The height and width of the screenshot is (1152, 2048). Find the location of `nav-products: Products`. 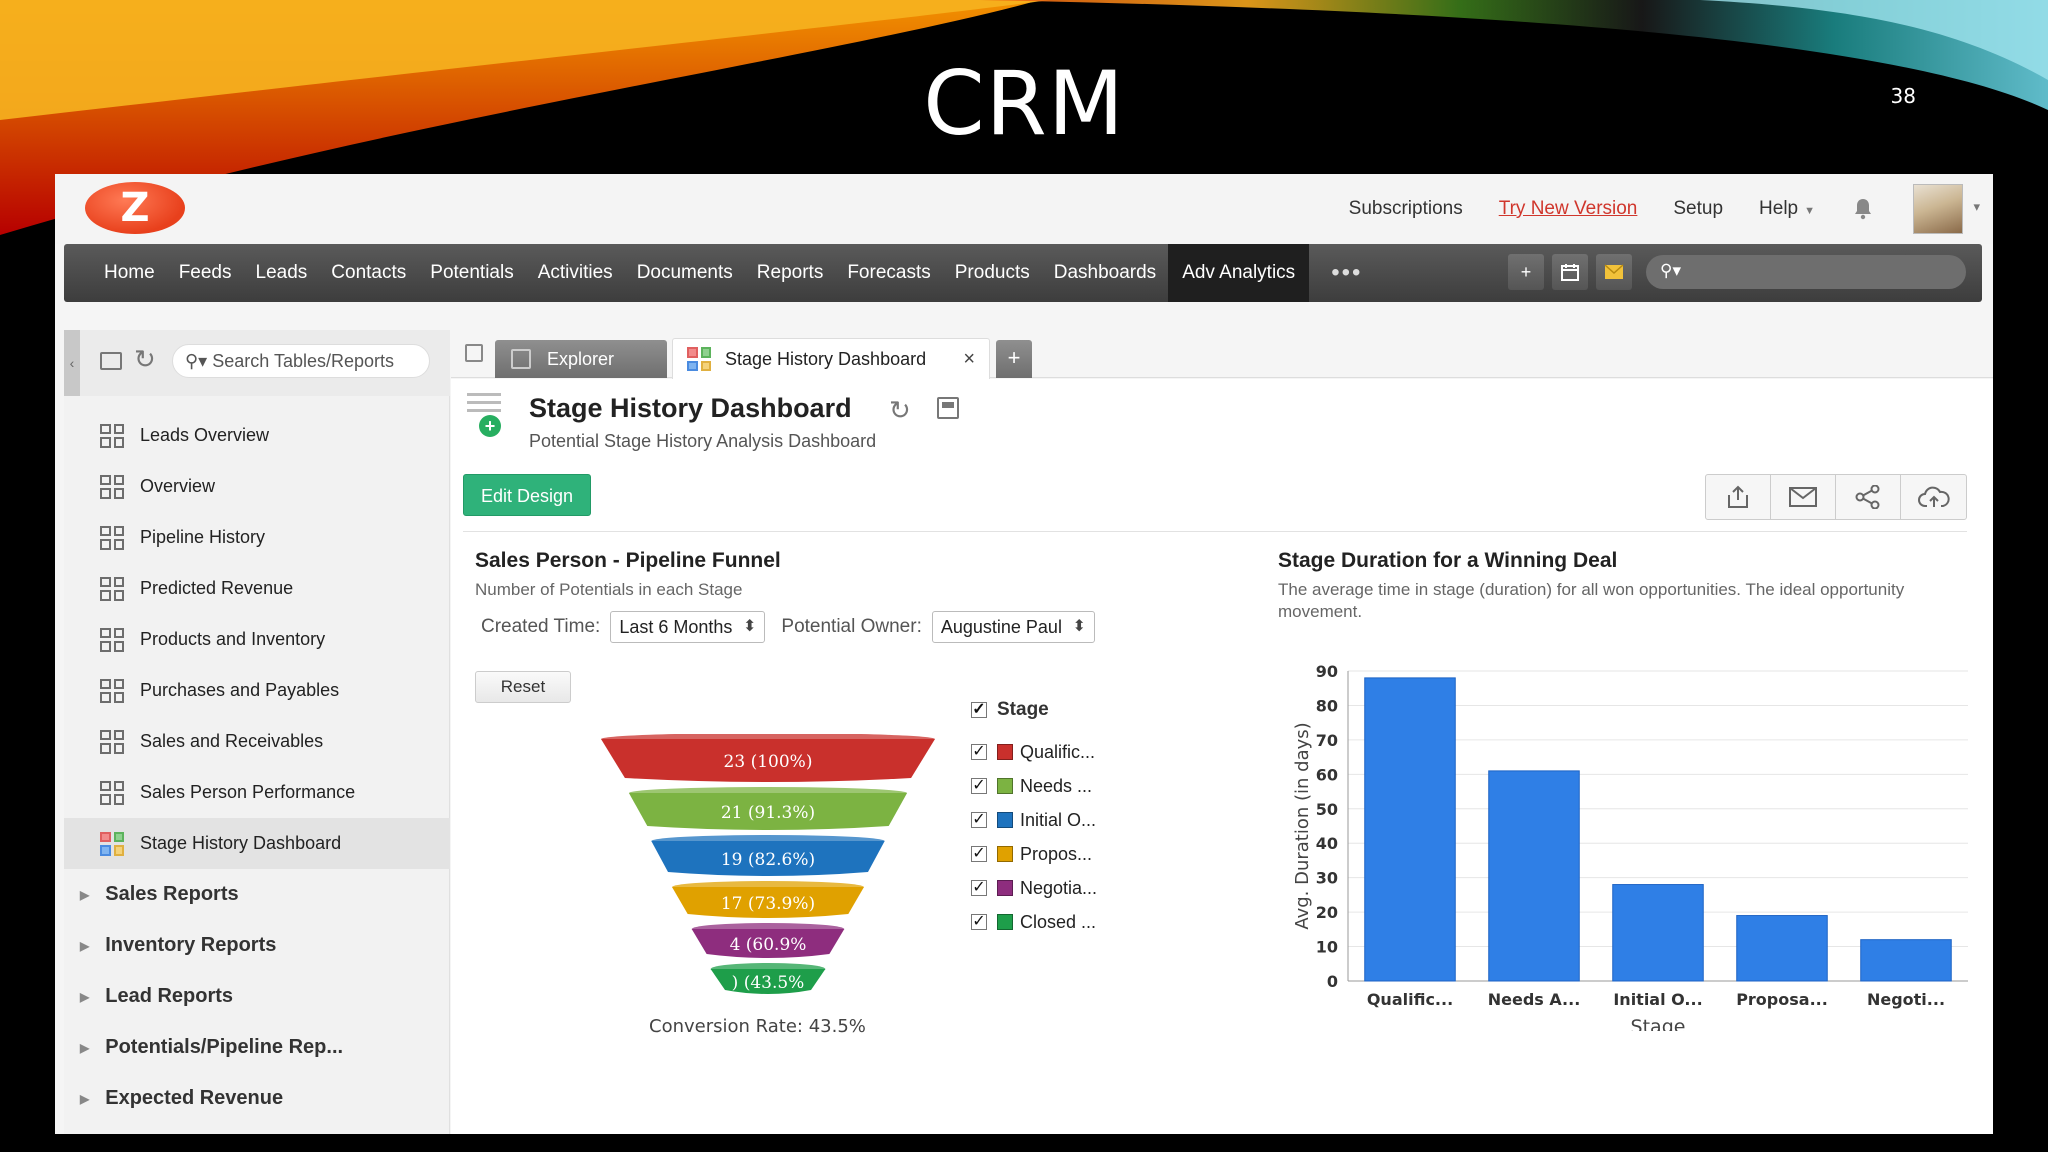

nav-products: Products is located at coordinates (992, 272).